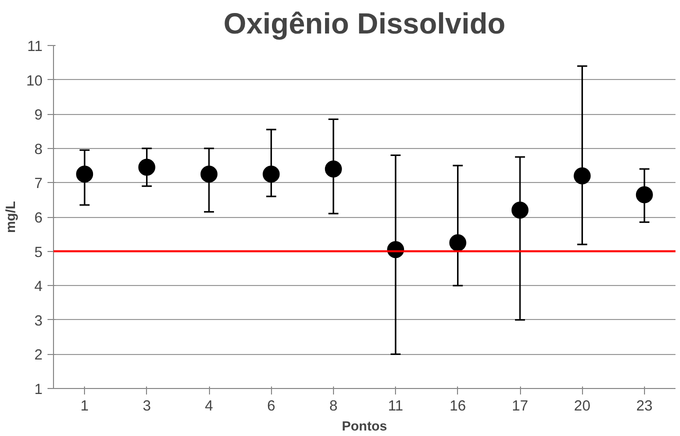 The image size is (680, 436). Describe the element at coordinates (38, 356) in the screenshot. I see `y-tick-label: 2` at that location.